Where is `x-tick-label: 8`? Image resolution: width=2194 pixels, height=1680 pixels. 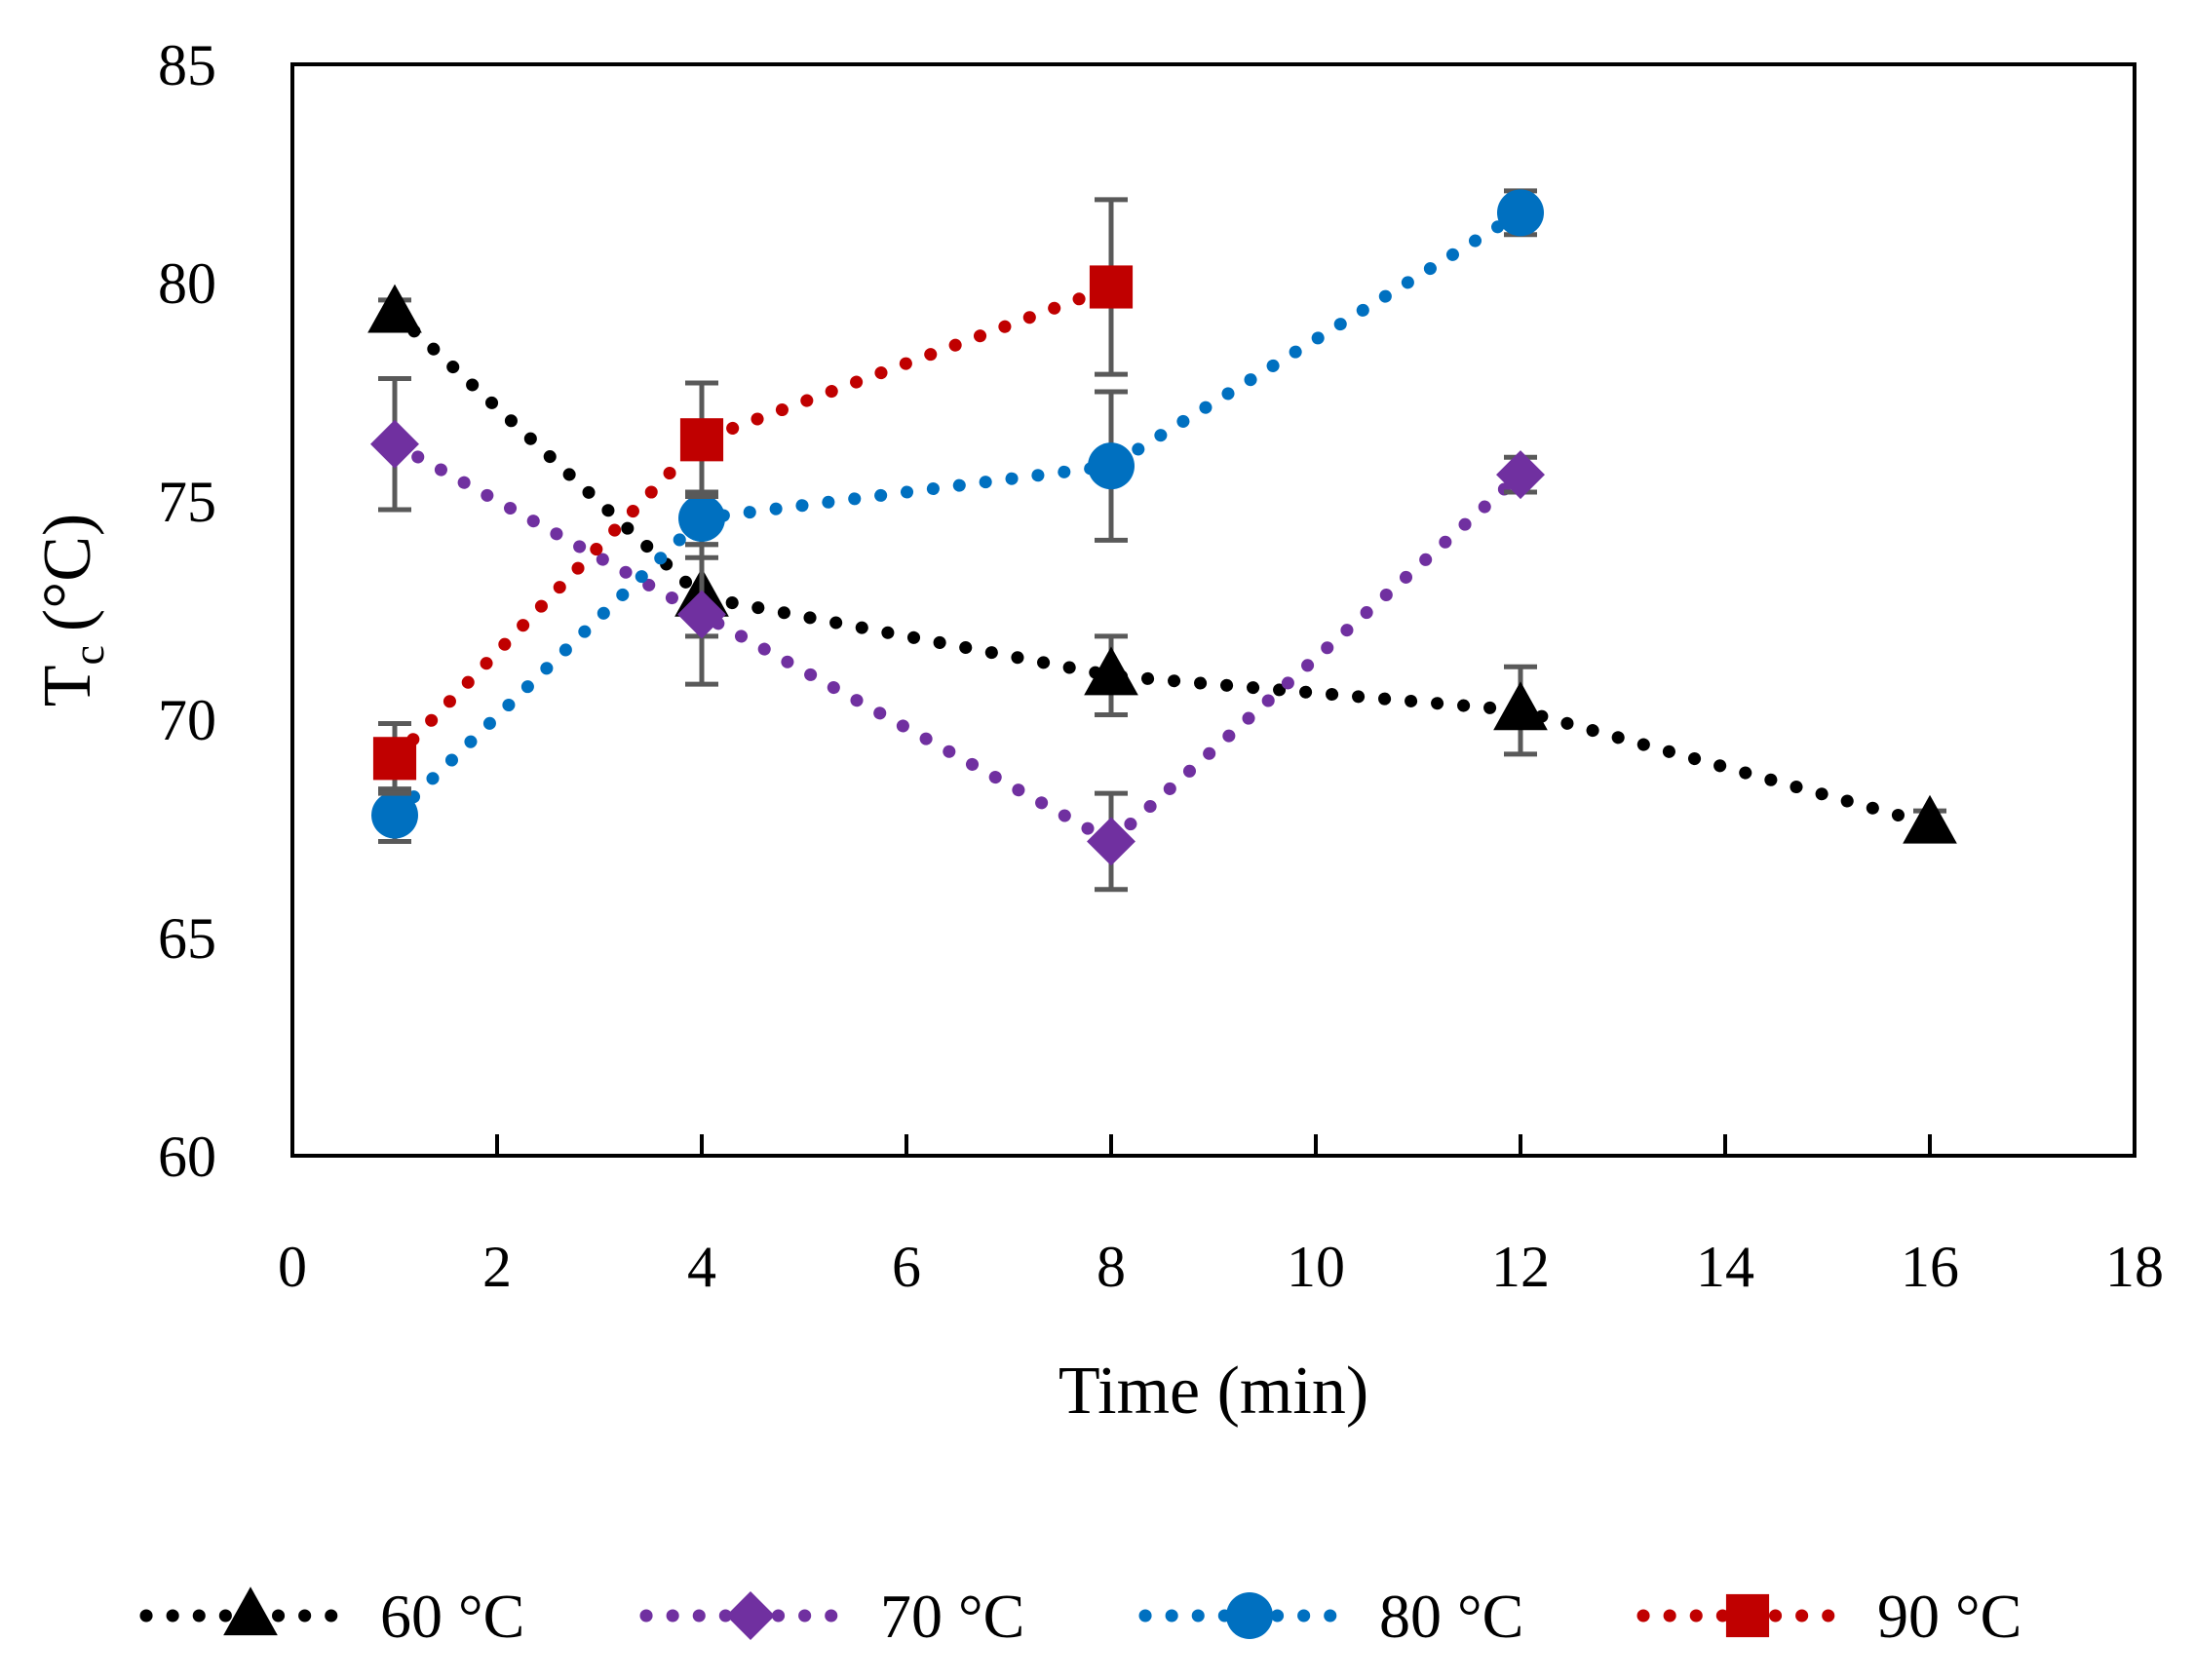 x-tick-label: 8 is located at coordinates (1111, 1267).